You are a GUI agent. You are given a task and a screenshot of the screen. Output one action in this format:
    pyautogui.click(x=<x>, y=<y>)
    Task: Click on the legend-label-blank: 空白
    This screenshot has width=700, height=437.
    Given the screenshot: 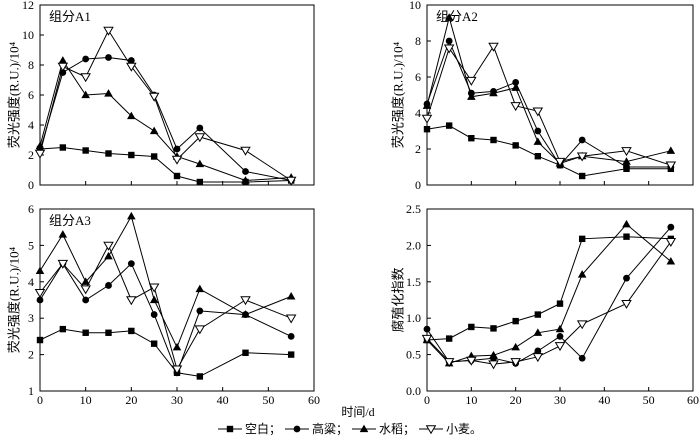 What is the action you would take?
    pyautogui.click(x=256, y=429)
    